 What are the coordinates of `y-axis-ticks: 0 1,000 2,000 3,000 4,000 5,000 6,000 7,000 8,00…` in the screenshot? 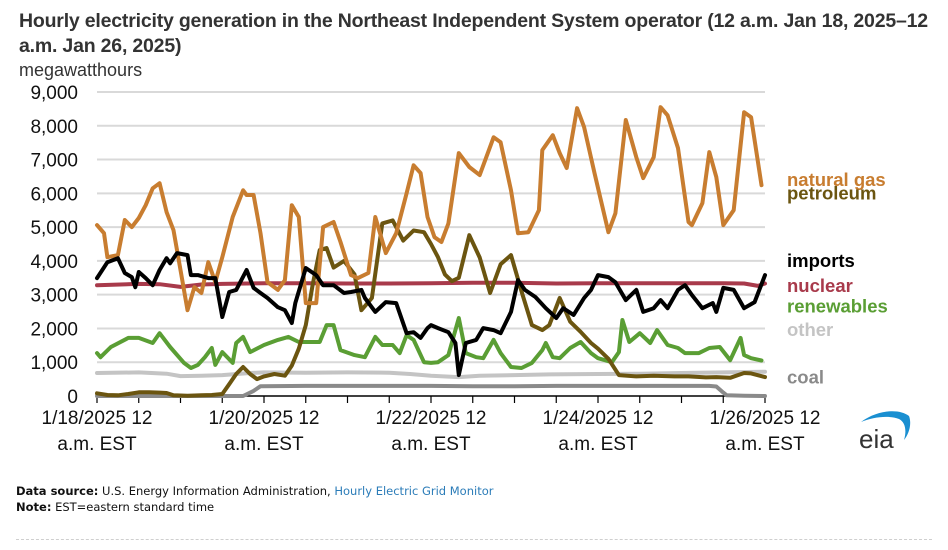 It's located at (54, 245).